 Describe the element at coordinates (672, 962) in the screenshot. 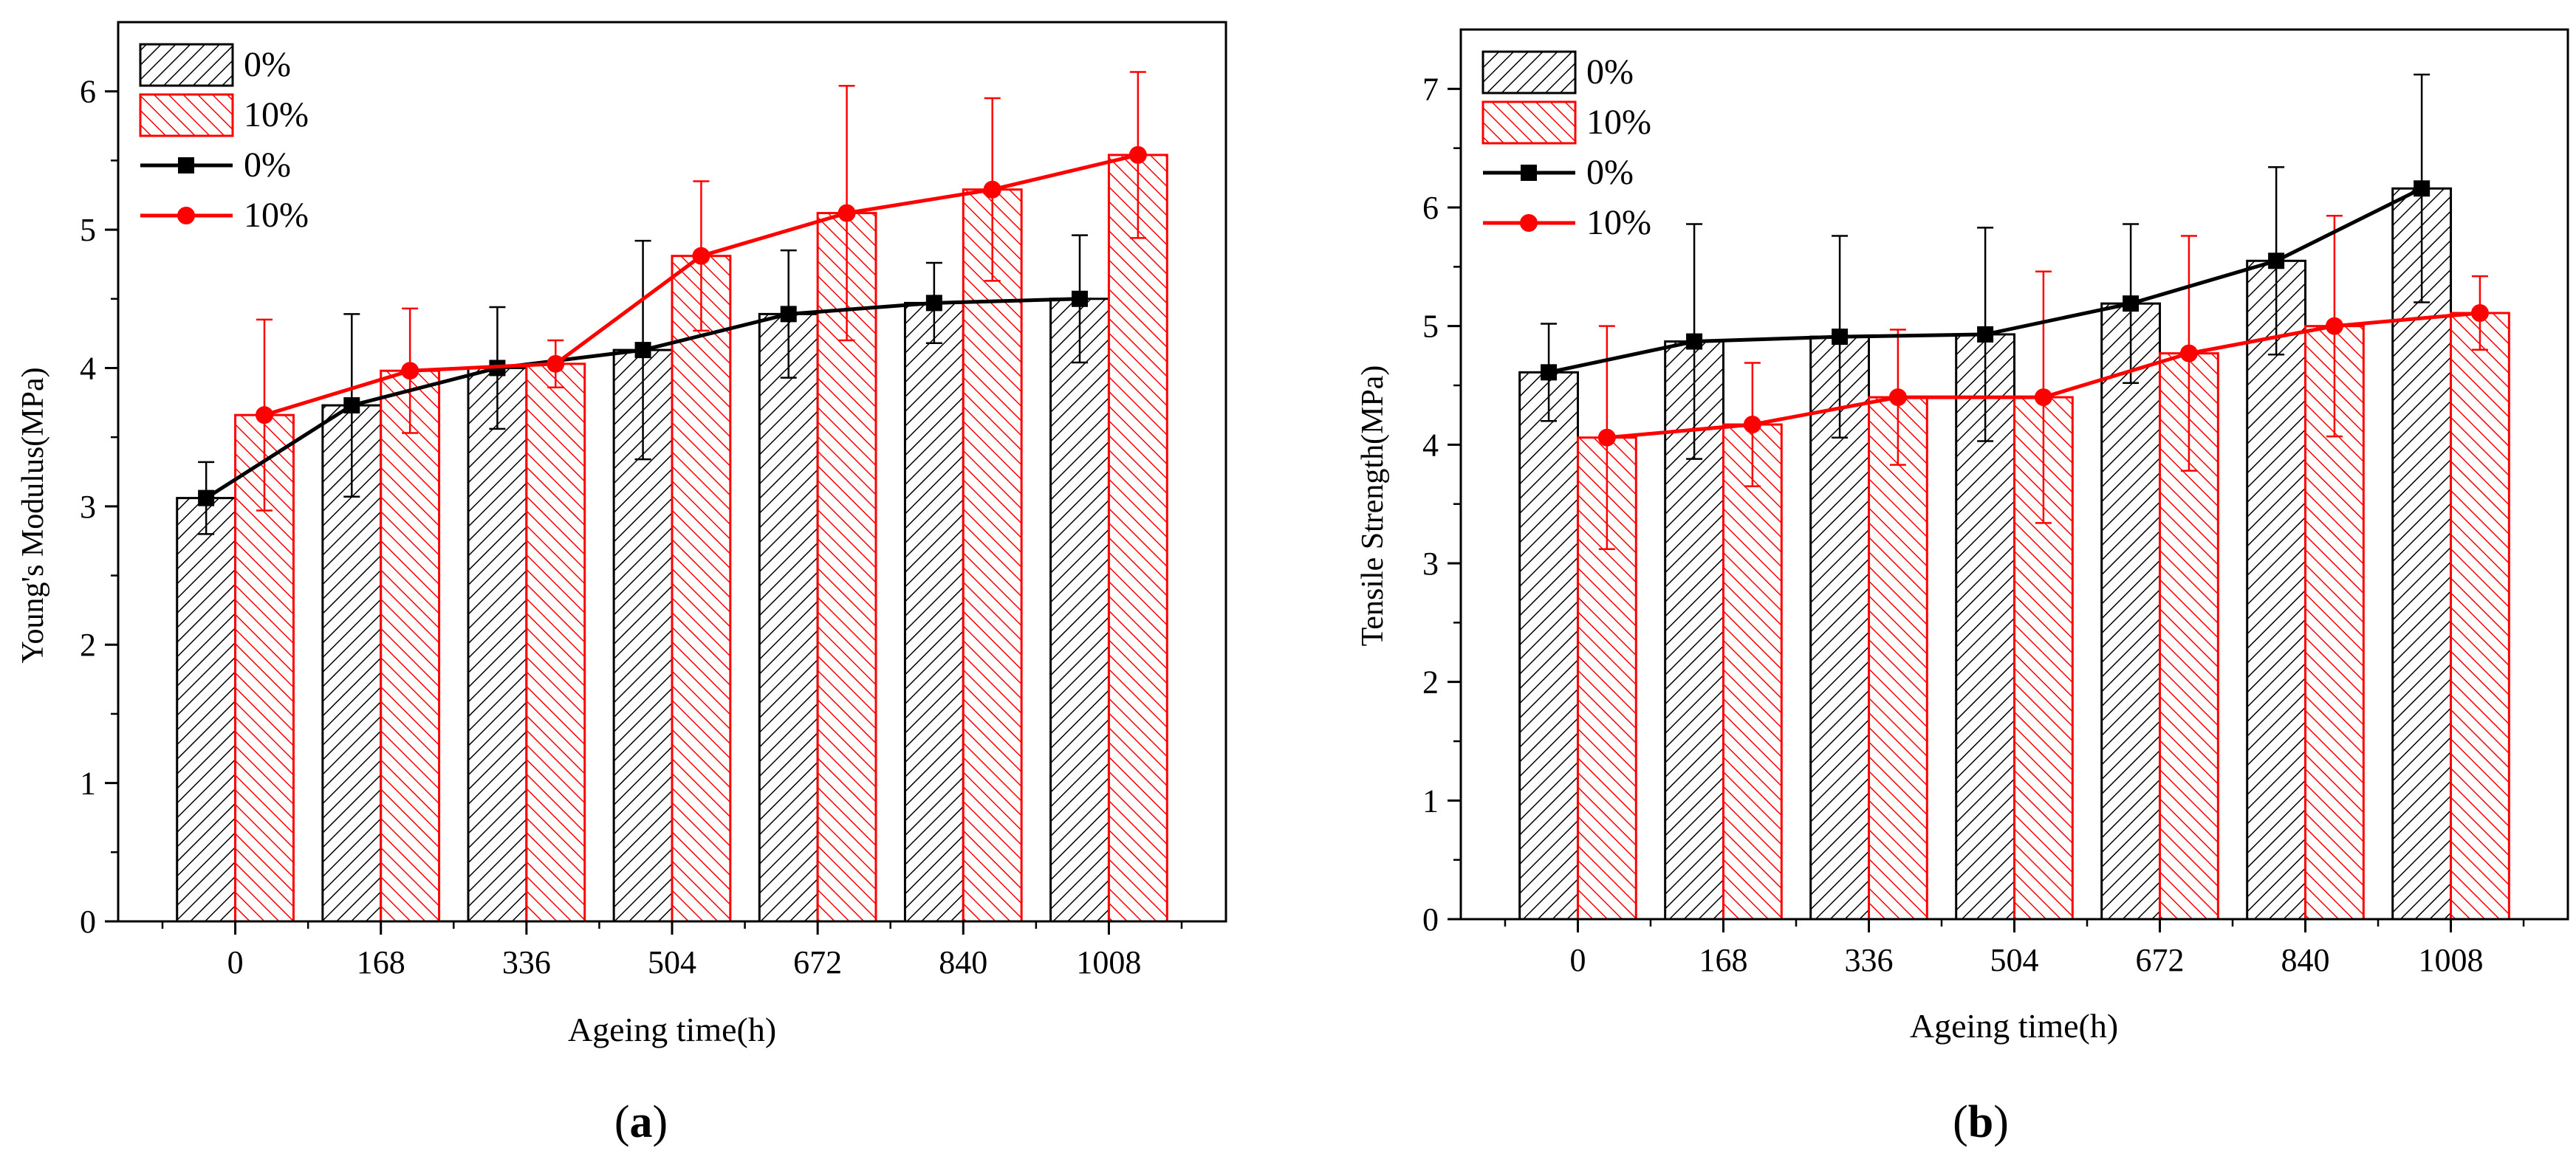

I see `x-tick-label-a-3: 504` at that location.